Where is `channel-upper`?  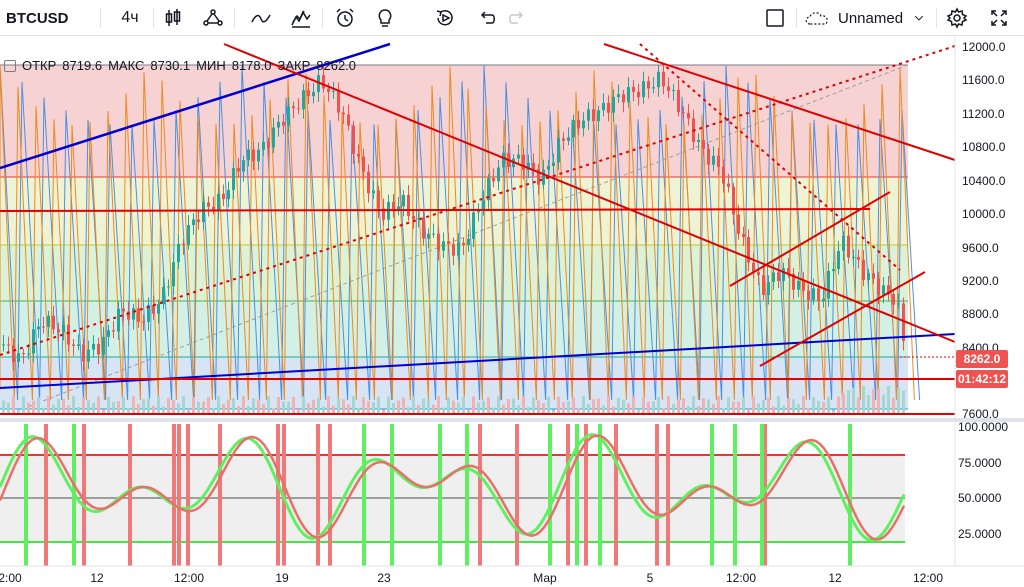 channel-upper is located at coordinates (810, 239).